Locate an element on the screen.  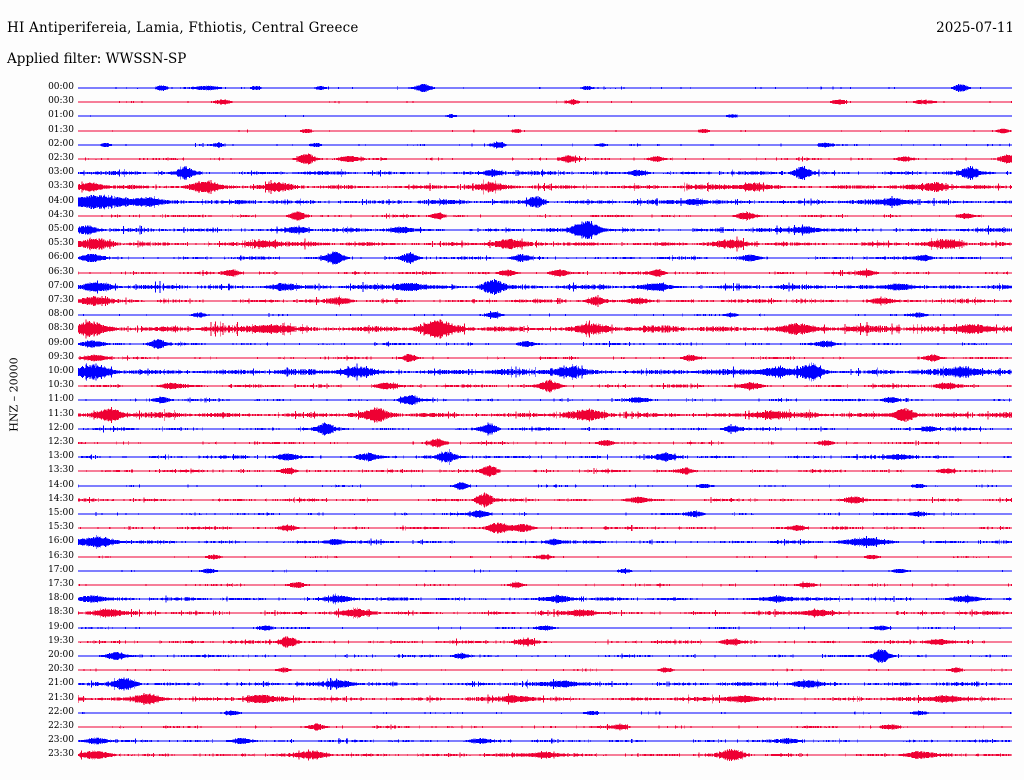
time-tick-label: 19:00 is located at coordinates (61, 626).